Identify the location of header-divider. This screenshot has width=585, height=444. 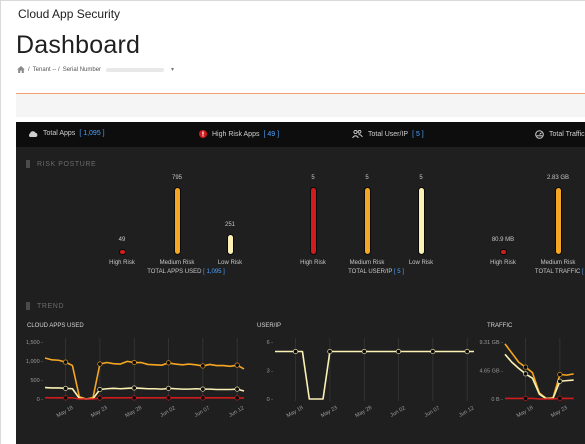
(300, 93).